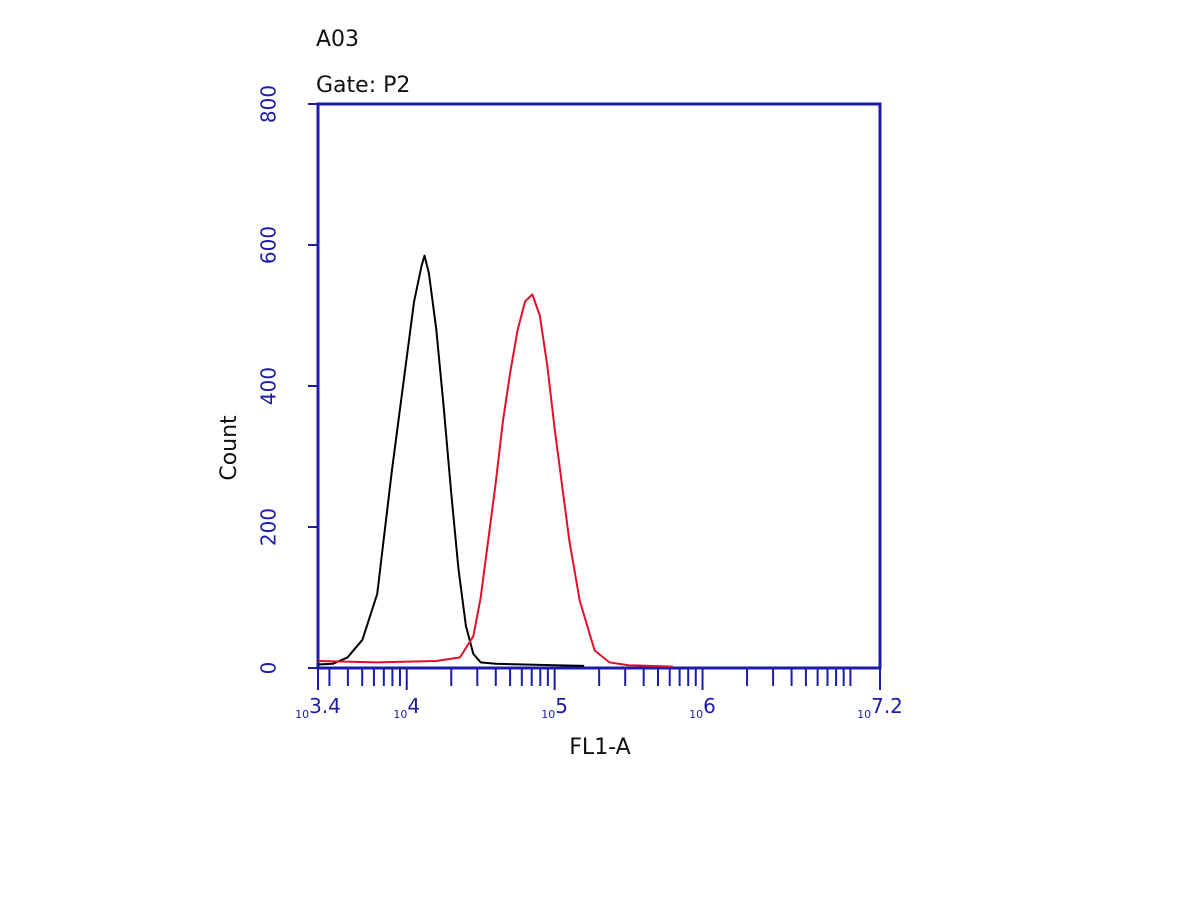 The height and width of the screenshot is (900, 1200). What do you see at coordinates (709, 706) in the screenshot?
I see `x-tick-exponent: 6` at bounding box center [709, 706].